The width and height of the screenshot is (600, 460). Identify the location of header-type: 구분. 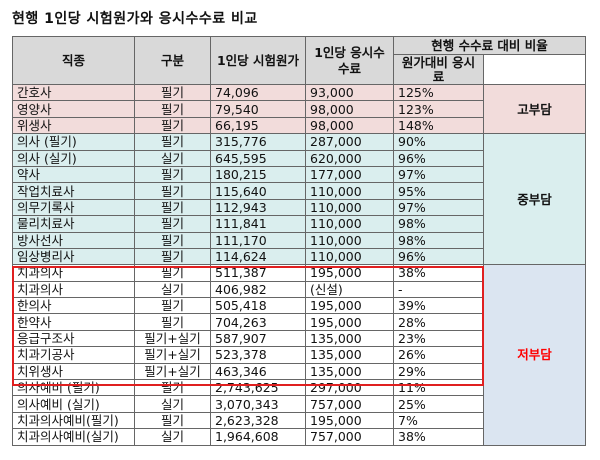
(172, 60).